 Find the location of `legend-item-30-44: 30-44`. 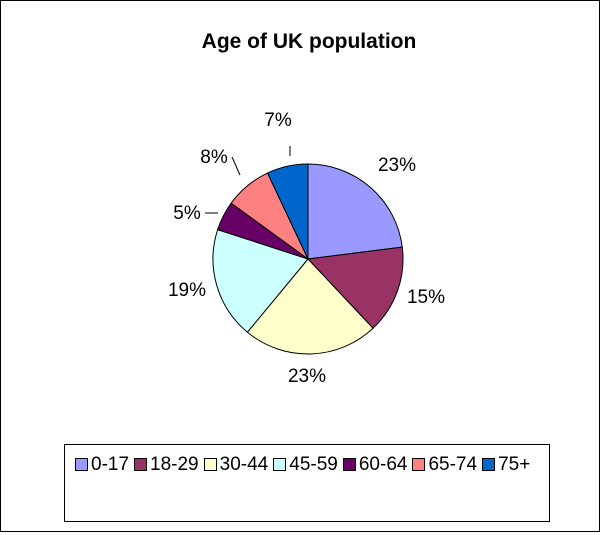

legend-item-30-44: 30-44 is located at coordinates (236, 465).